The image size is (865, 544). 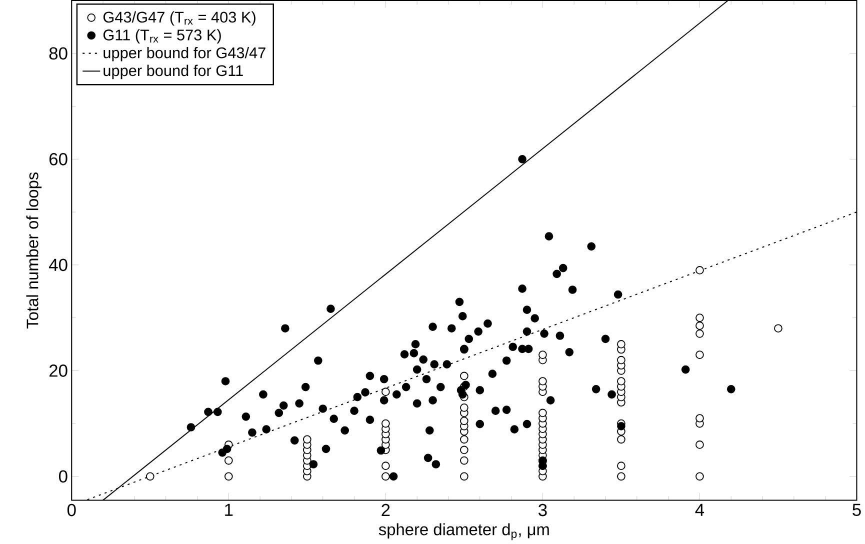 What do you see at coordinates (542, 510) in the screenshot?
I see `x-tick-label: 3` at bounding box center [542, 510].